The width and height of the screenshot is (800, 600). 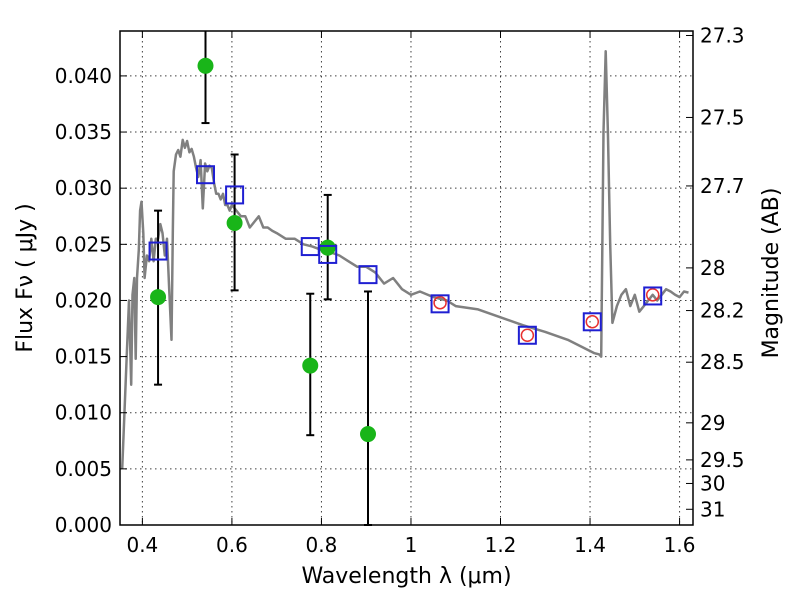 I want to click on mag-tick-label: 27.7, so click(x=722, y=186).